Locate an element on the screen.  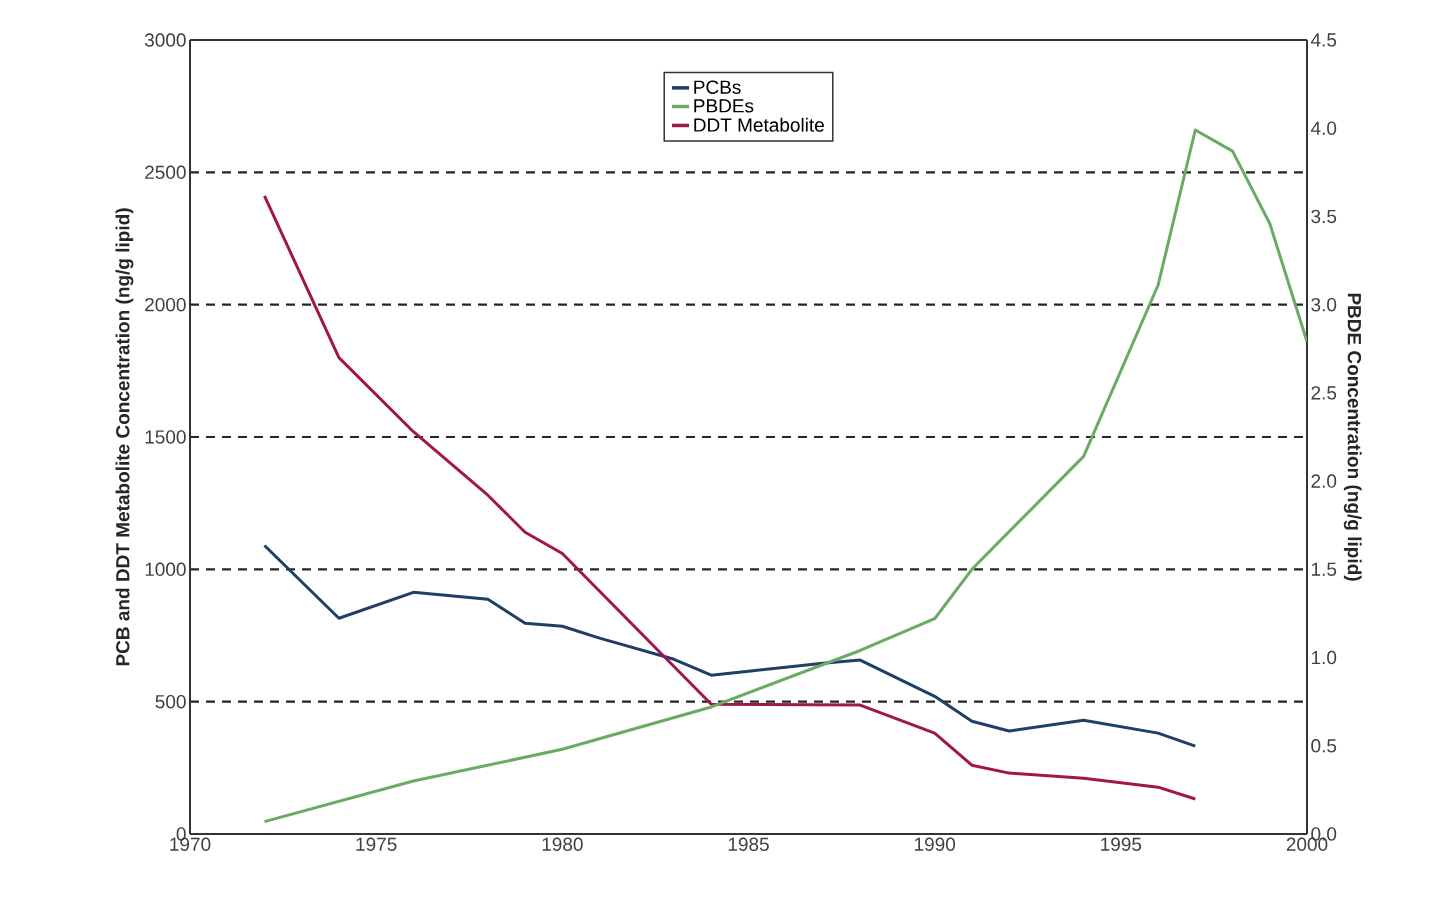
y-tick-label: 1000 is located at coordinates (165, 569).